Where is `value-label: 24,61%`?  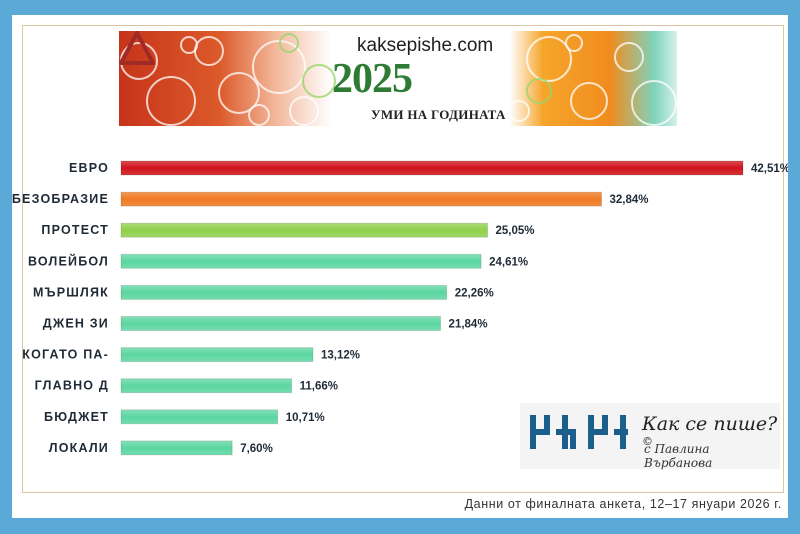 value-label: 24,61% is located at coordinates (508, 262).